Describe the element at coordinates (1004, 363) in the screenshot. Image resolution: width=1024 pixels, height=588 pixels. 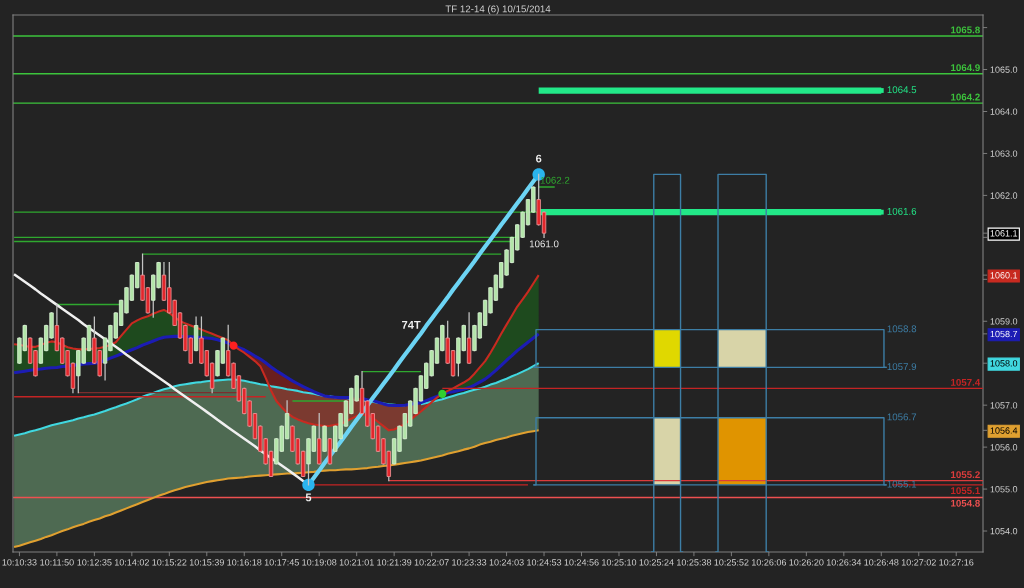
I see `y-tick-label: 1058.0` at that location.